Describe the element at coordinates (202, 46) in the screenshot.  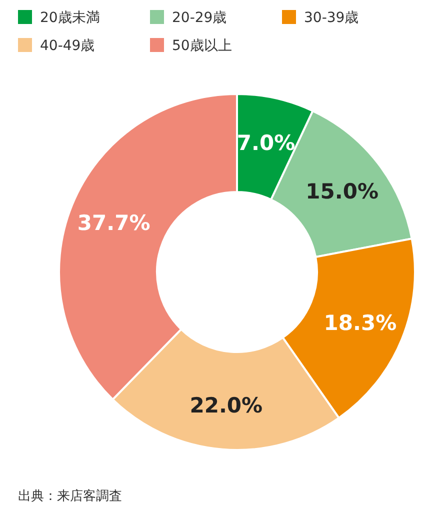
I see `legend-label: 50歳以上` at that location.